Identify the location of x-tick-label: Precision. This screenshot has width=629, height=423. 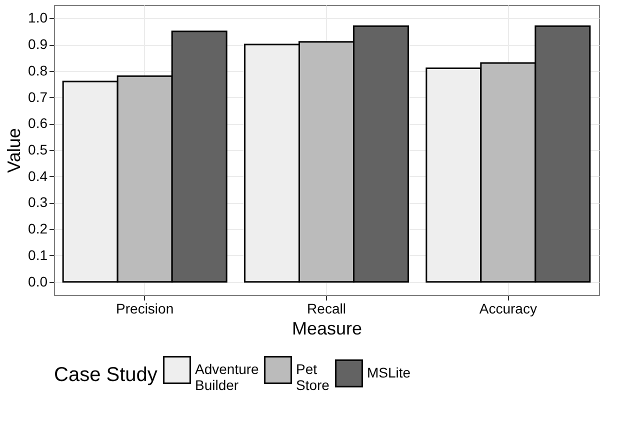
(145, 308).